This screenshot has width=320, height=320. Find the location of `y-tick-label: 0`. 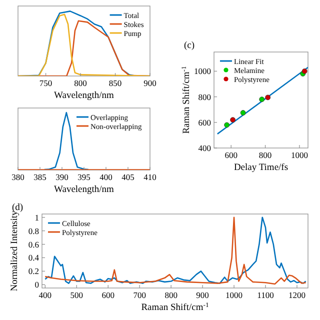

y-tick-label: 0 is located at coordinates (36, 285).